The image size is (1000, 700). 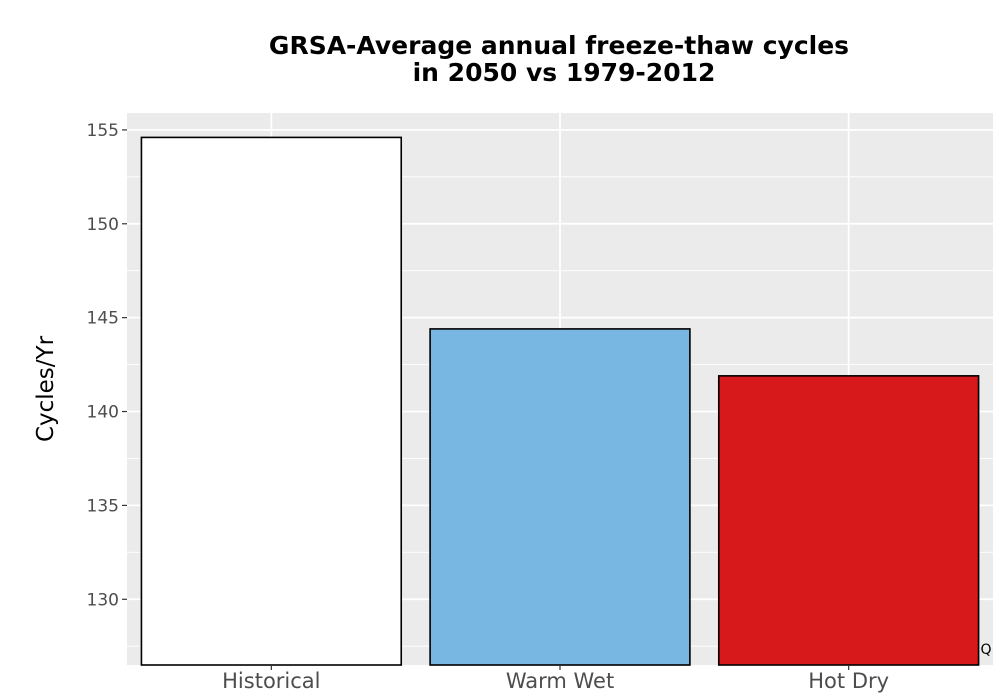 I want to click on y-tick-label: 145, so click(x=103, y=319).